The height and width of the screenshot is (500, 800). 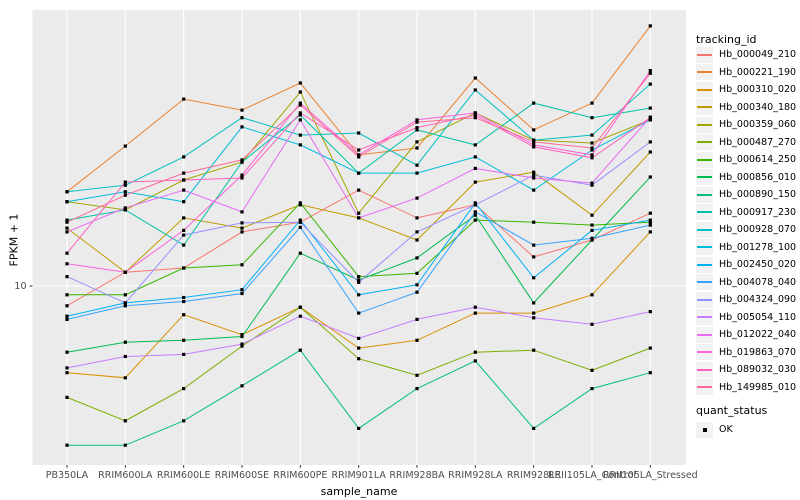 I want to click on legend-entry-Hb_000487_270: Hb_000487_270, so click(x=746, y=143).